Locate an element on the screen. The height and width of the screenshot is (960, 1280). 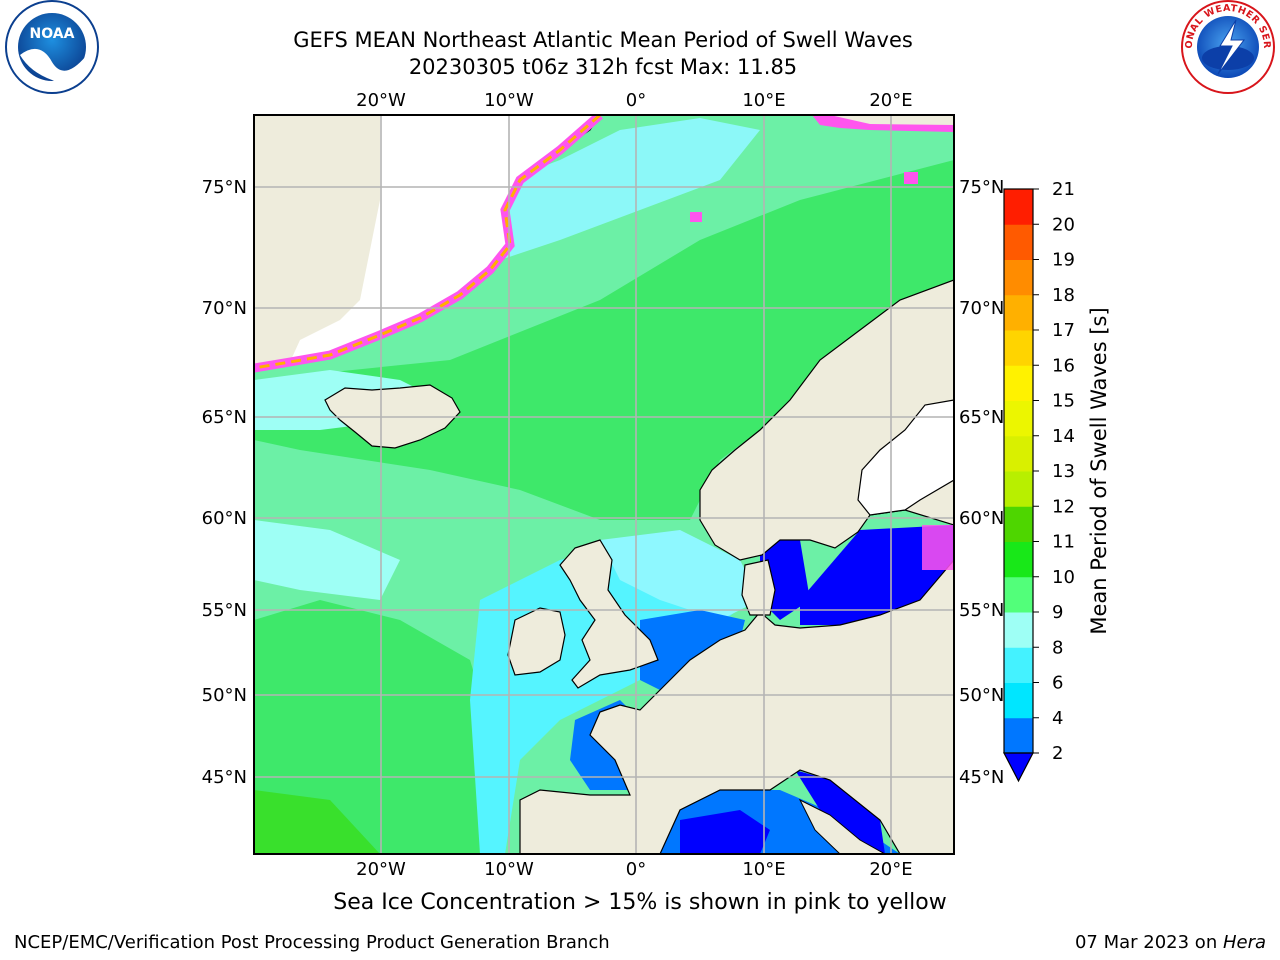
colorbar-tick-label: 16 is located at coordinates (1063, 365).